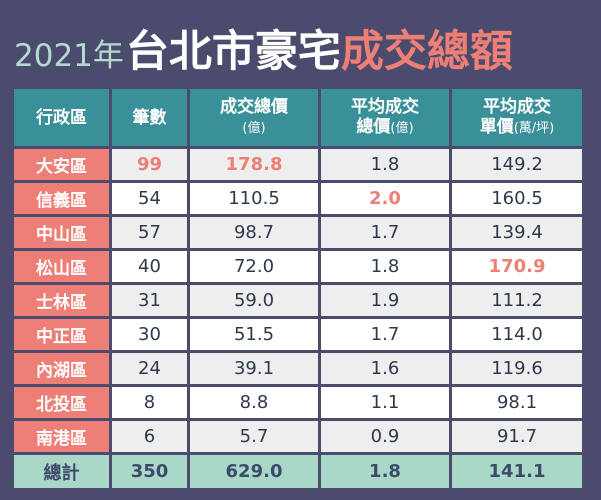  Describe the element at coordinates (61, 402) in the screenshot. I see `cell-district: 北投區` at that location.